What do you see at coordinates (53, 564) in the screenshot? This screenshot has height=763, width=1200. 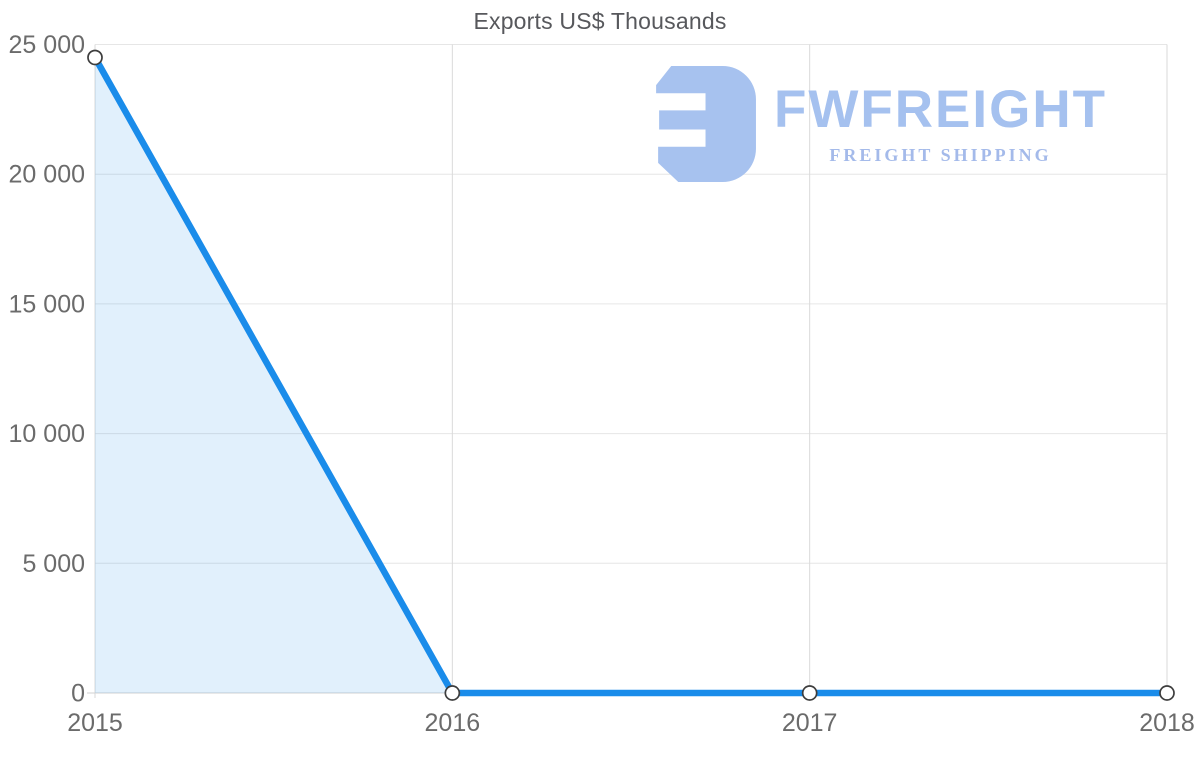 I see `y-axis-tick-label: 5 000` at bounding box center [53, 564].